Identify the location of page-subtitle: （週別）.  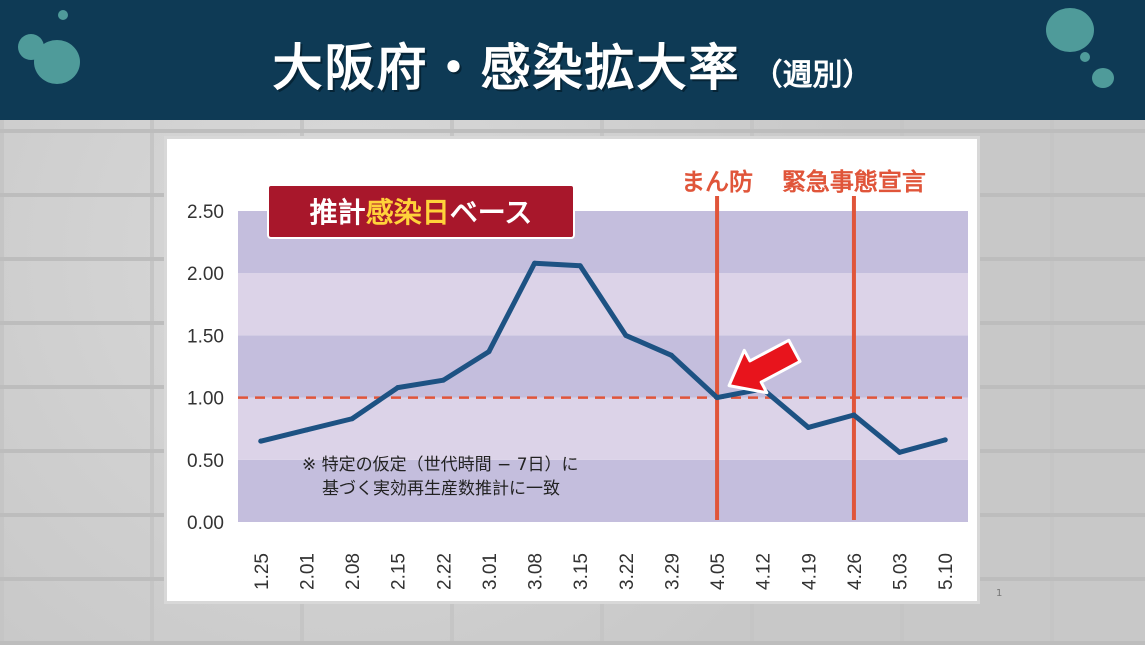
(812, 75).